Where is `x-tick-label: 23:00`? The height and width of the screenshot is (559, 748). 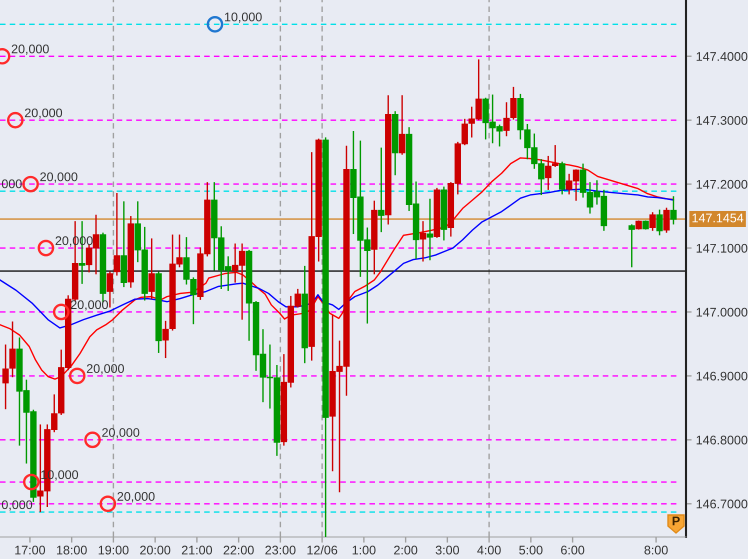 x-tick-label: 23:00 is located at coordinates (280, 550).